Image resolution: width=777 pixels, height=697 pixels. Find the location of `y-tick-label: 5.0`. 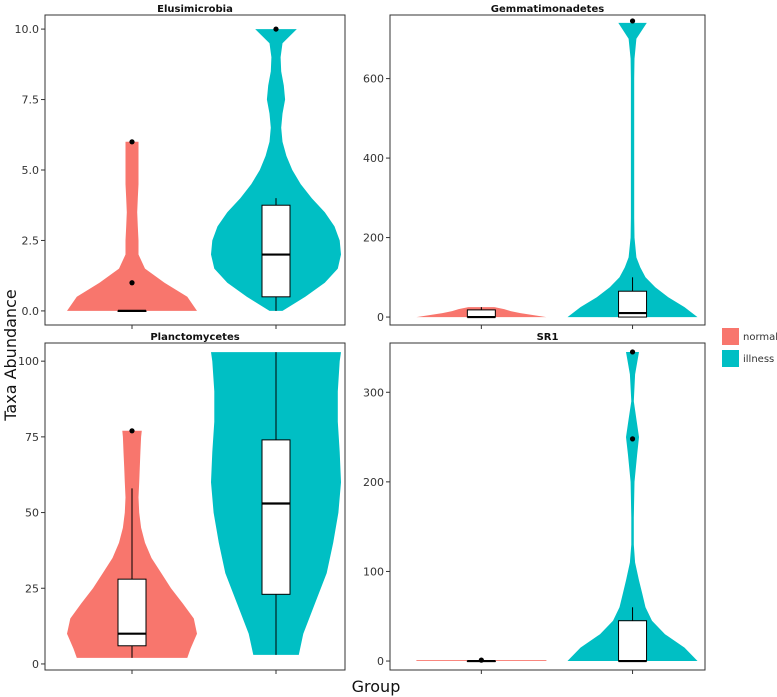

y-tick-label: 5.0 is located at coordinates (31, 170).